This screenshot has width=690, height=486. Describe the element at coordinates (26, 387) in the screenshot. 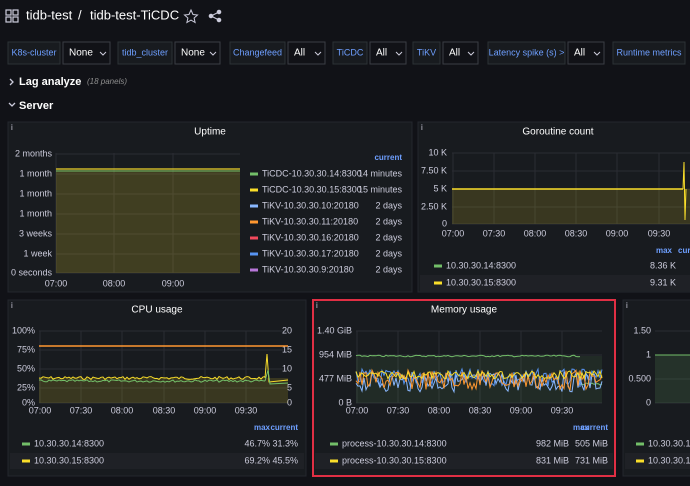

I see `y-tick-label: 25%` at that location.